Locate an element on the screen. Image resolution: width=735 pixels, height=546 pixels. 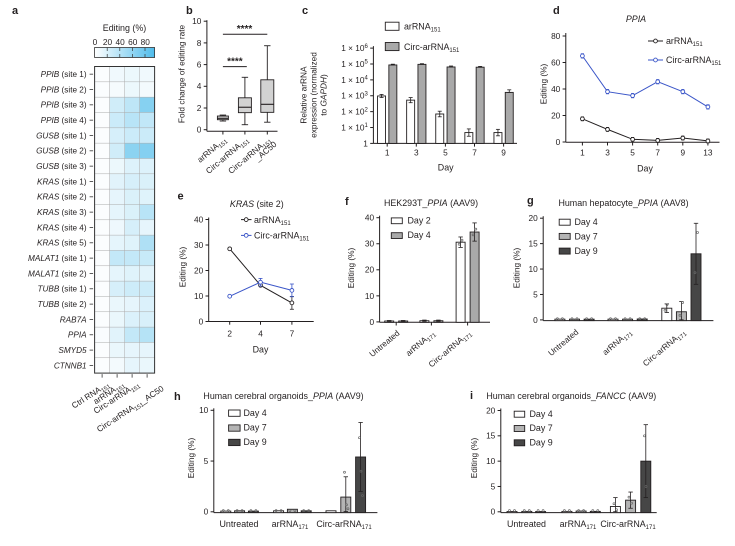
svg-text: Fold change of editing rate is located at coordinates (182, 73).